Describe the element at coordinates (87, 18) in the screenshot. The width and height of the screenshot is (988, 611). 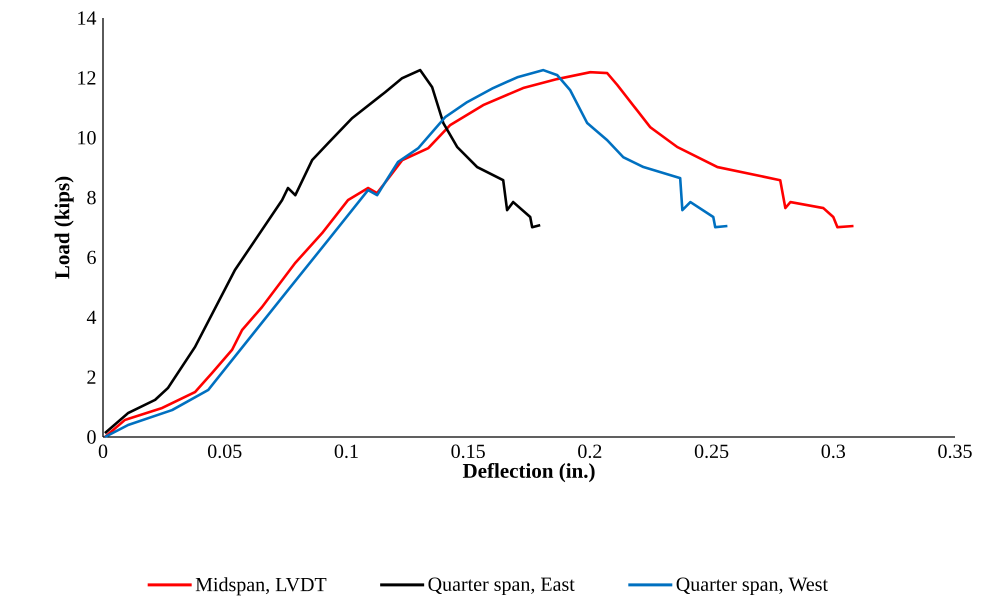
I see `y-tick-label: 14` at that location.